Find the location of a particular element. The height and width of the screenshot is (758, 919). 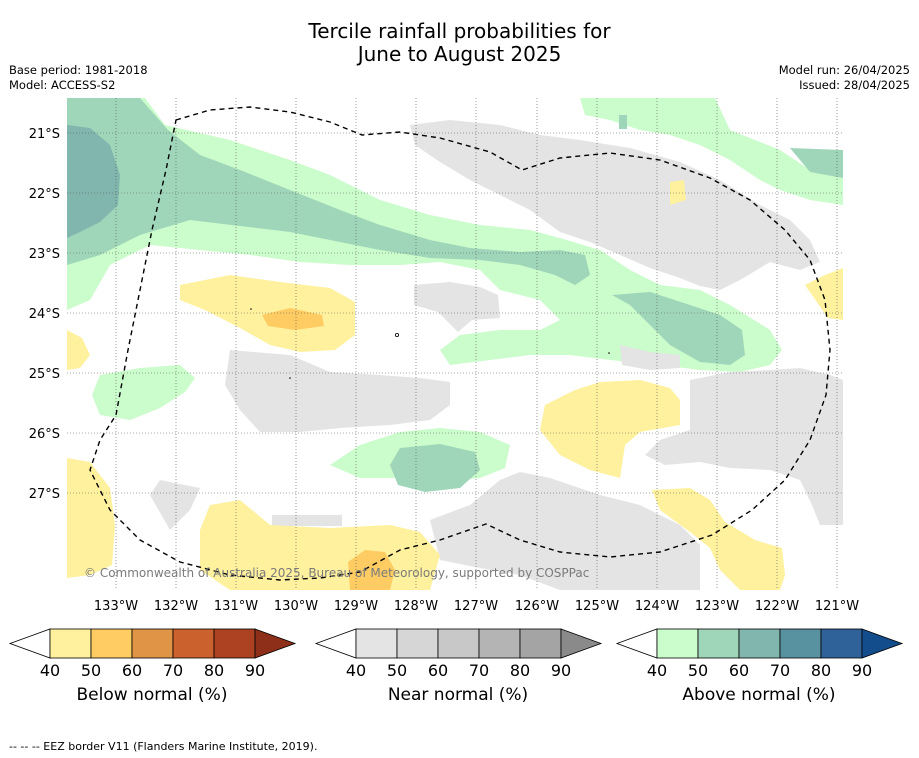

colorbar-label-above: Above normal (%) is located at coordinates (759, 695).